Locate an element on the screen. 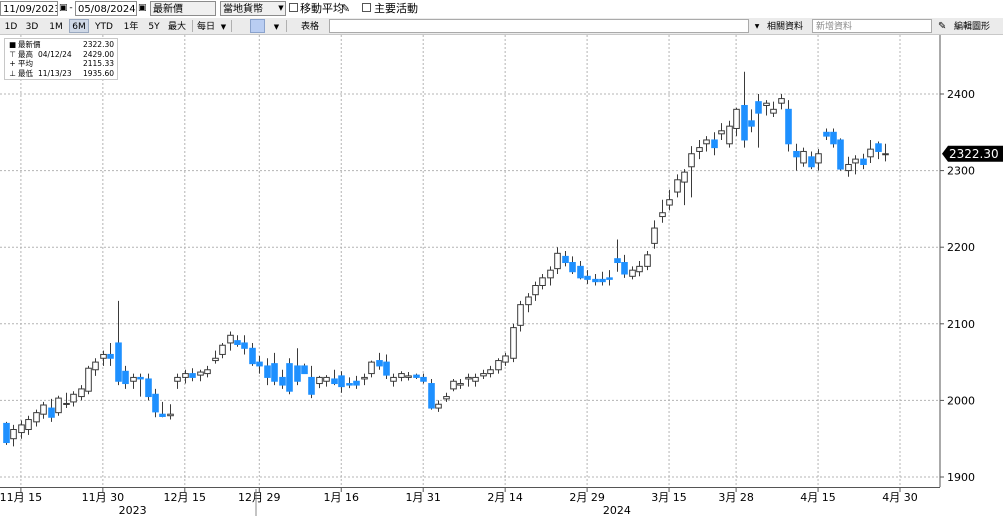 The width and height of the screenshot is (1003, 516). start-date-field: 11/09/2023 is located at coordinates (29, 8).